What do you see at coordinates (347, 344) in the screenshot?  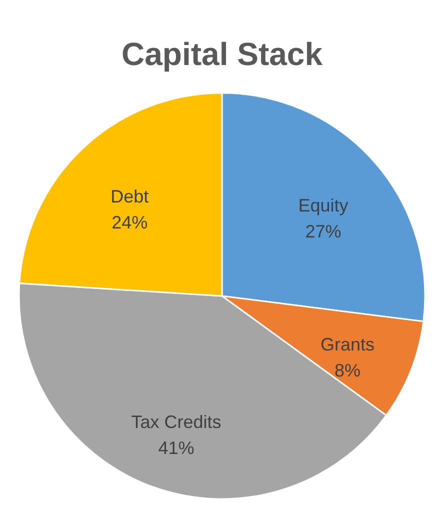 I see `slice-label: Grants` at bounding box center [347, 344].